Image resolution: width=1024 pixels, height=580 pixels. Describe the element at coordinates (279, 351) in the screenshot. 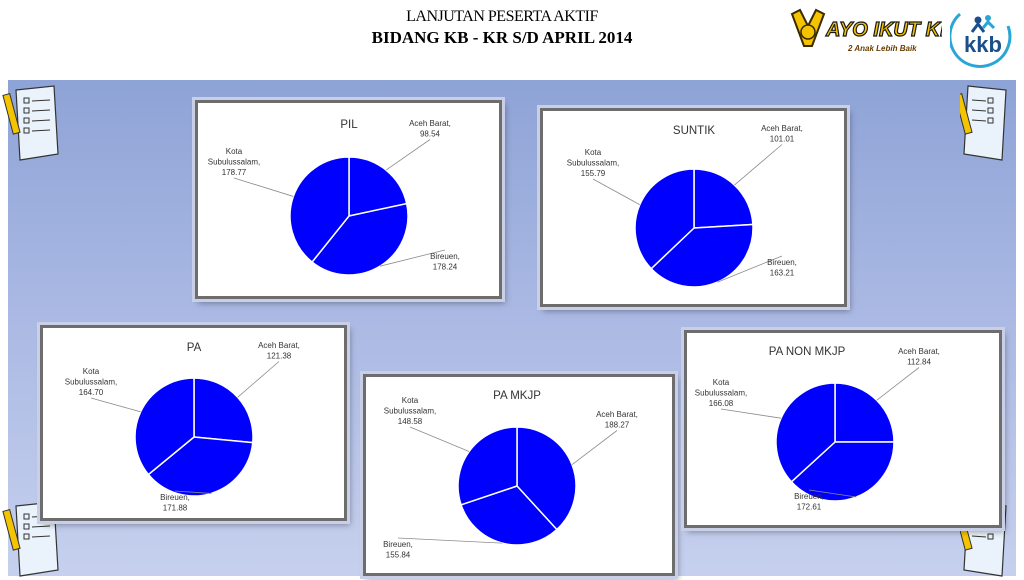

I see `data-label-aceh-barat: Aceh Barat, 121.38` at that location.